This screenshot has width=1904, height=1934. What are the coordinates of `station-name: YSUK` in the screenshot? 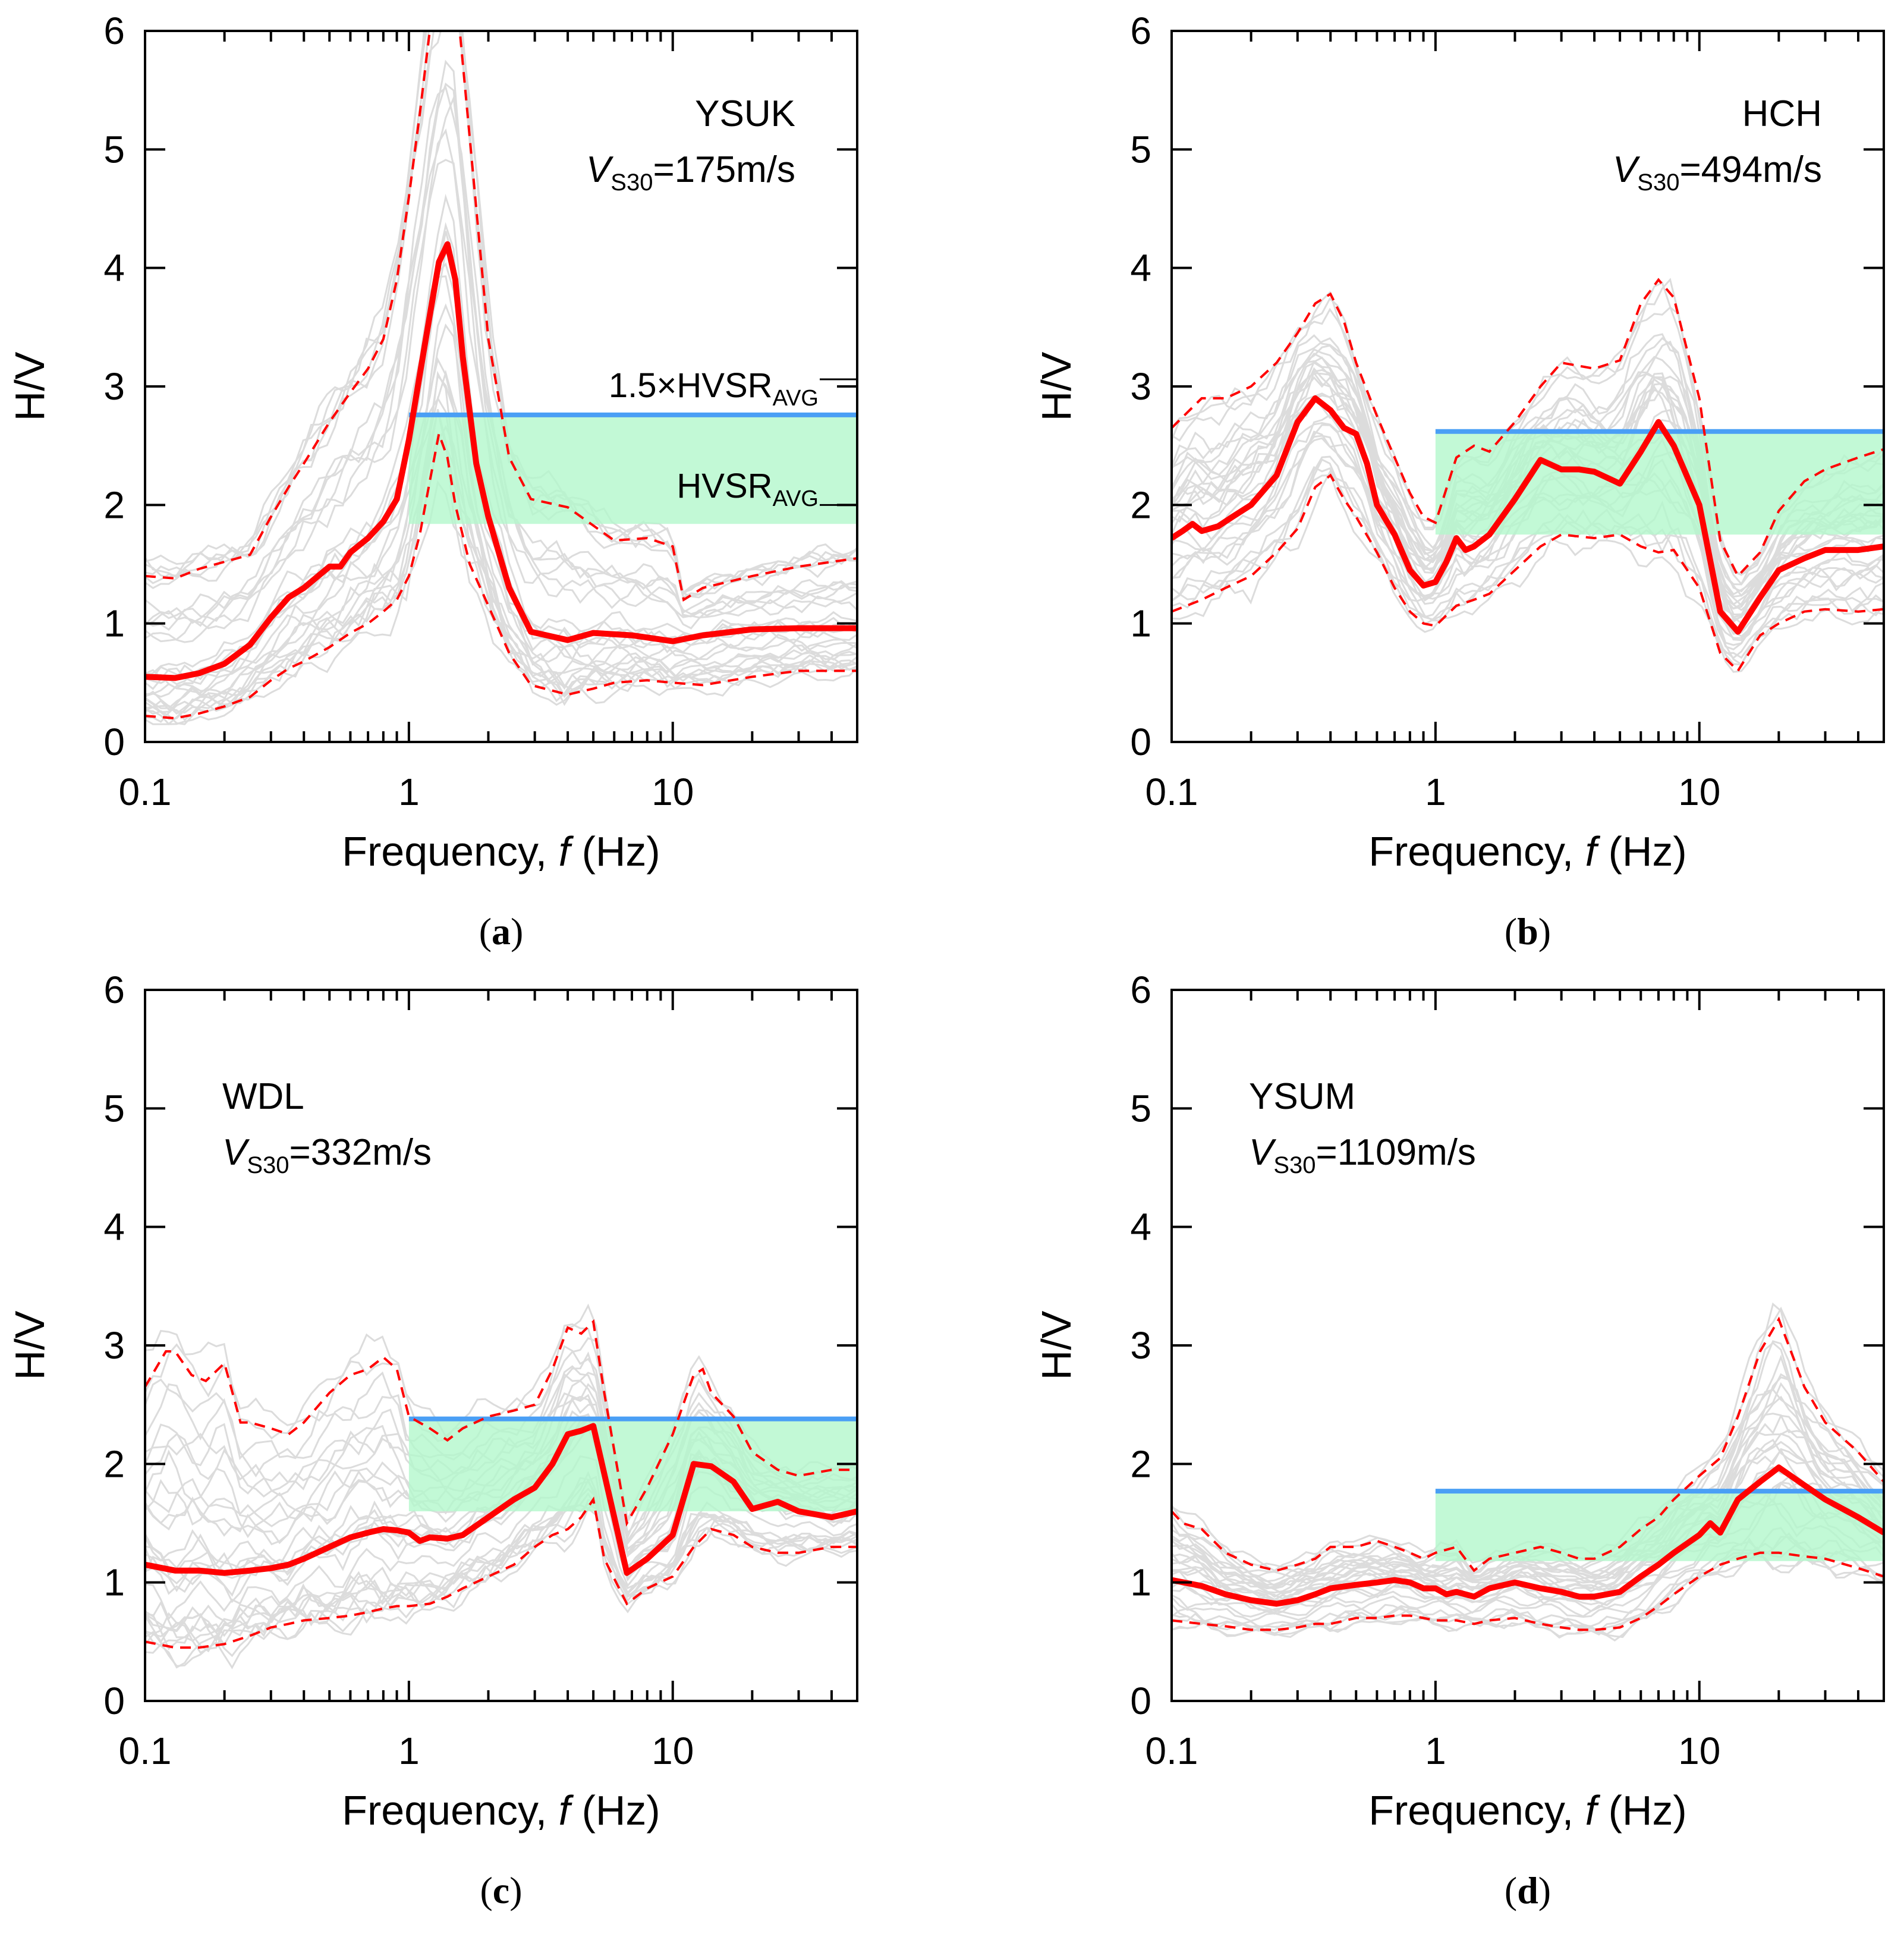 It's located at (745, 113).